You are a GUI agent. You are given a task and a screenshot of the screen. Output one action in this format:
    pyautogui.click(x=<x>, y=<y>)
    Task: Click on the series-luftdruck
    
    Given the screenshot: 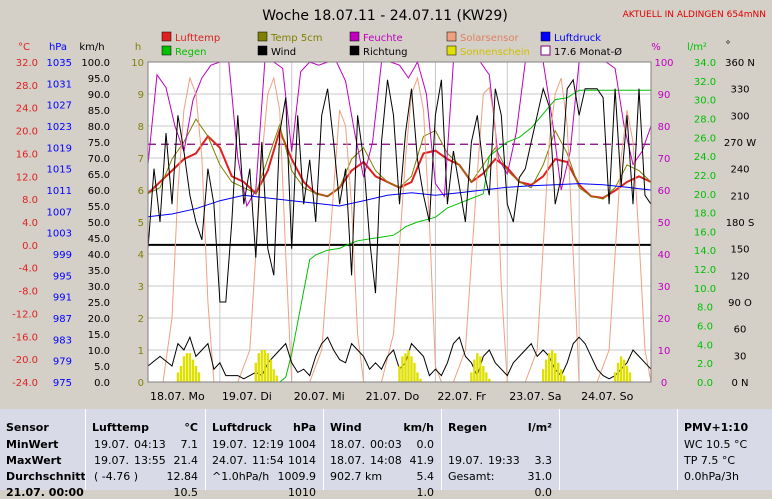 What is the action you would take?
    pyautogui.click(x=399, y=200)
    